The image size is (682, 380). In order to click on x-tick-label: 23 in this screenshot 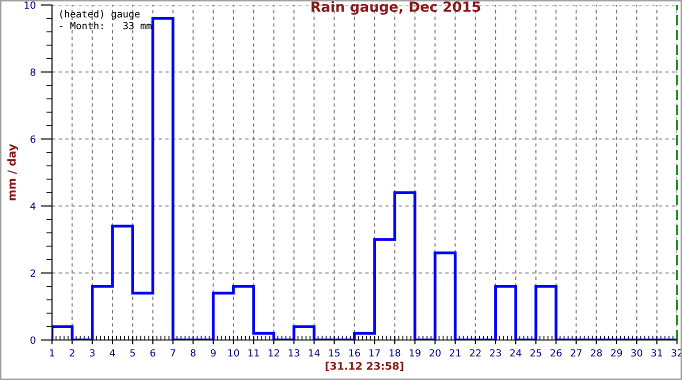, I will do `click(495, 353)`.